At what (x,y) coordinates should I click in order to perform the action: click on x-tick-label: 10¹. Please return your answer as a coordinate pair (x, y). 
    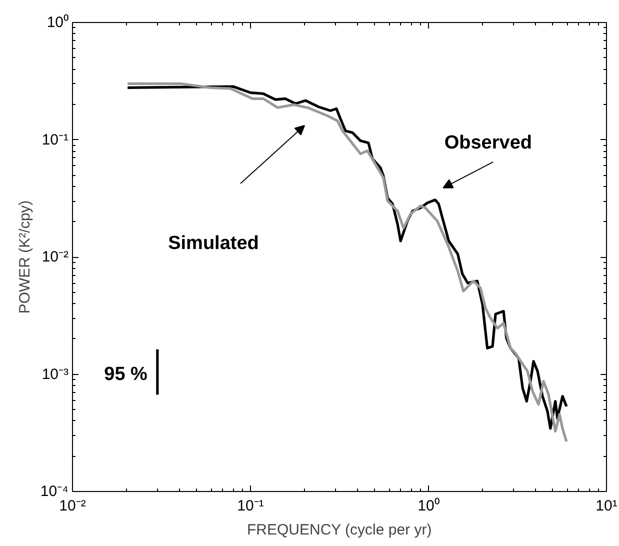
    Looking at the image, I should click on (607, 506).